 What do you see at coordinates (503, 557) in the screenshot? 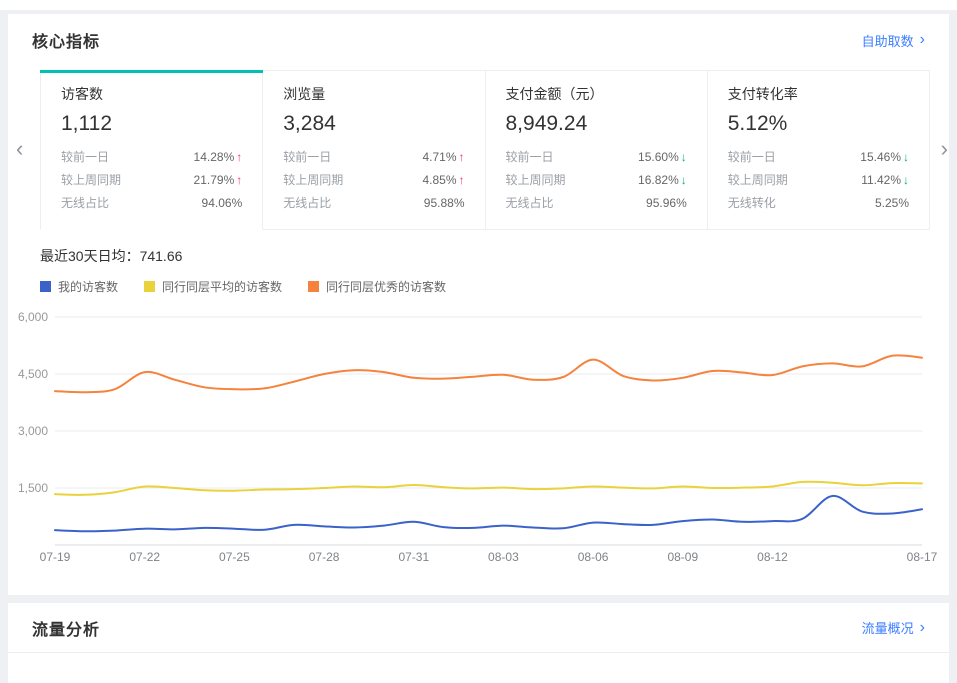
I see `x-tick-label: 08-03` at bounding box center [503, 557].